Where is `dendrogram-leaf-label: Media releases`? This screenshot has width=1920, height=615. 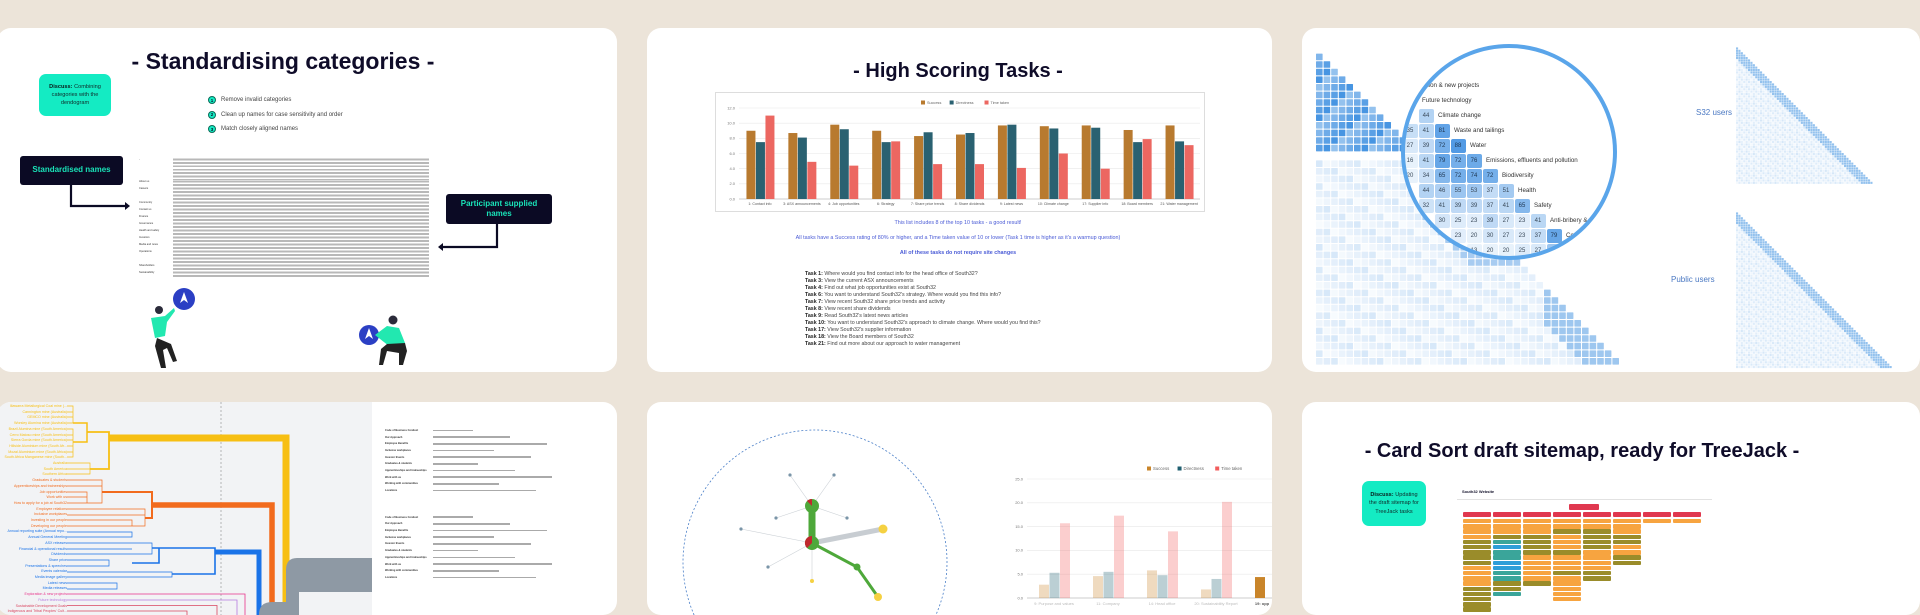 dendrogram-leaf-label: Media releases is located at coordinates (54, 588).